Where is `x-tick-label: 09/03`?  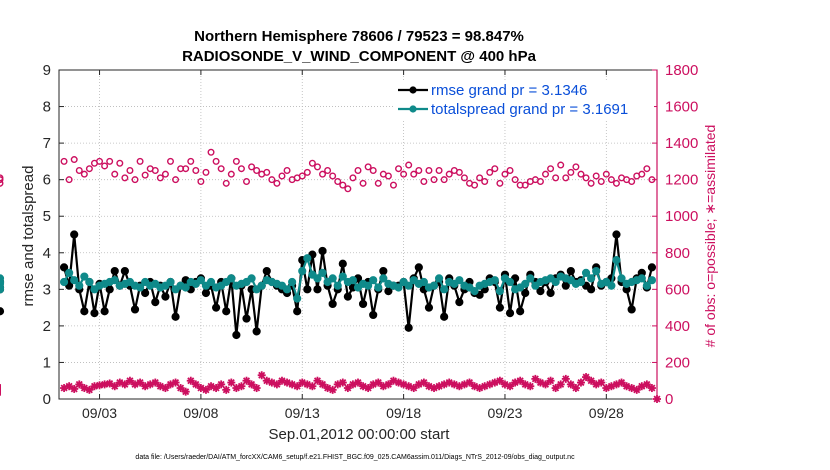 x-tick-label: 09/03 is located at coordinates (99, 413).